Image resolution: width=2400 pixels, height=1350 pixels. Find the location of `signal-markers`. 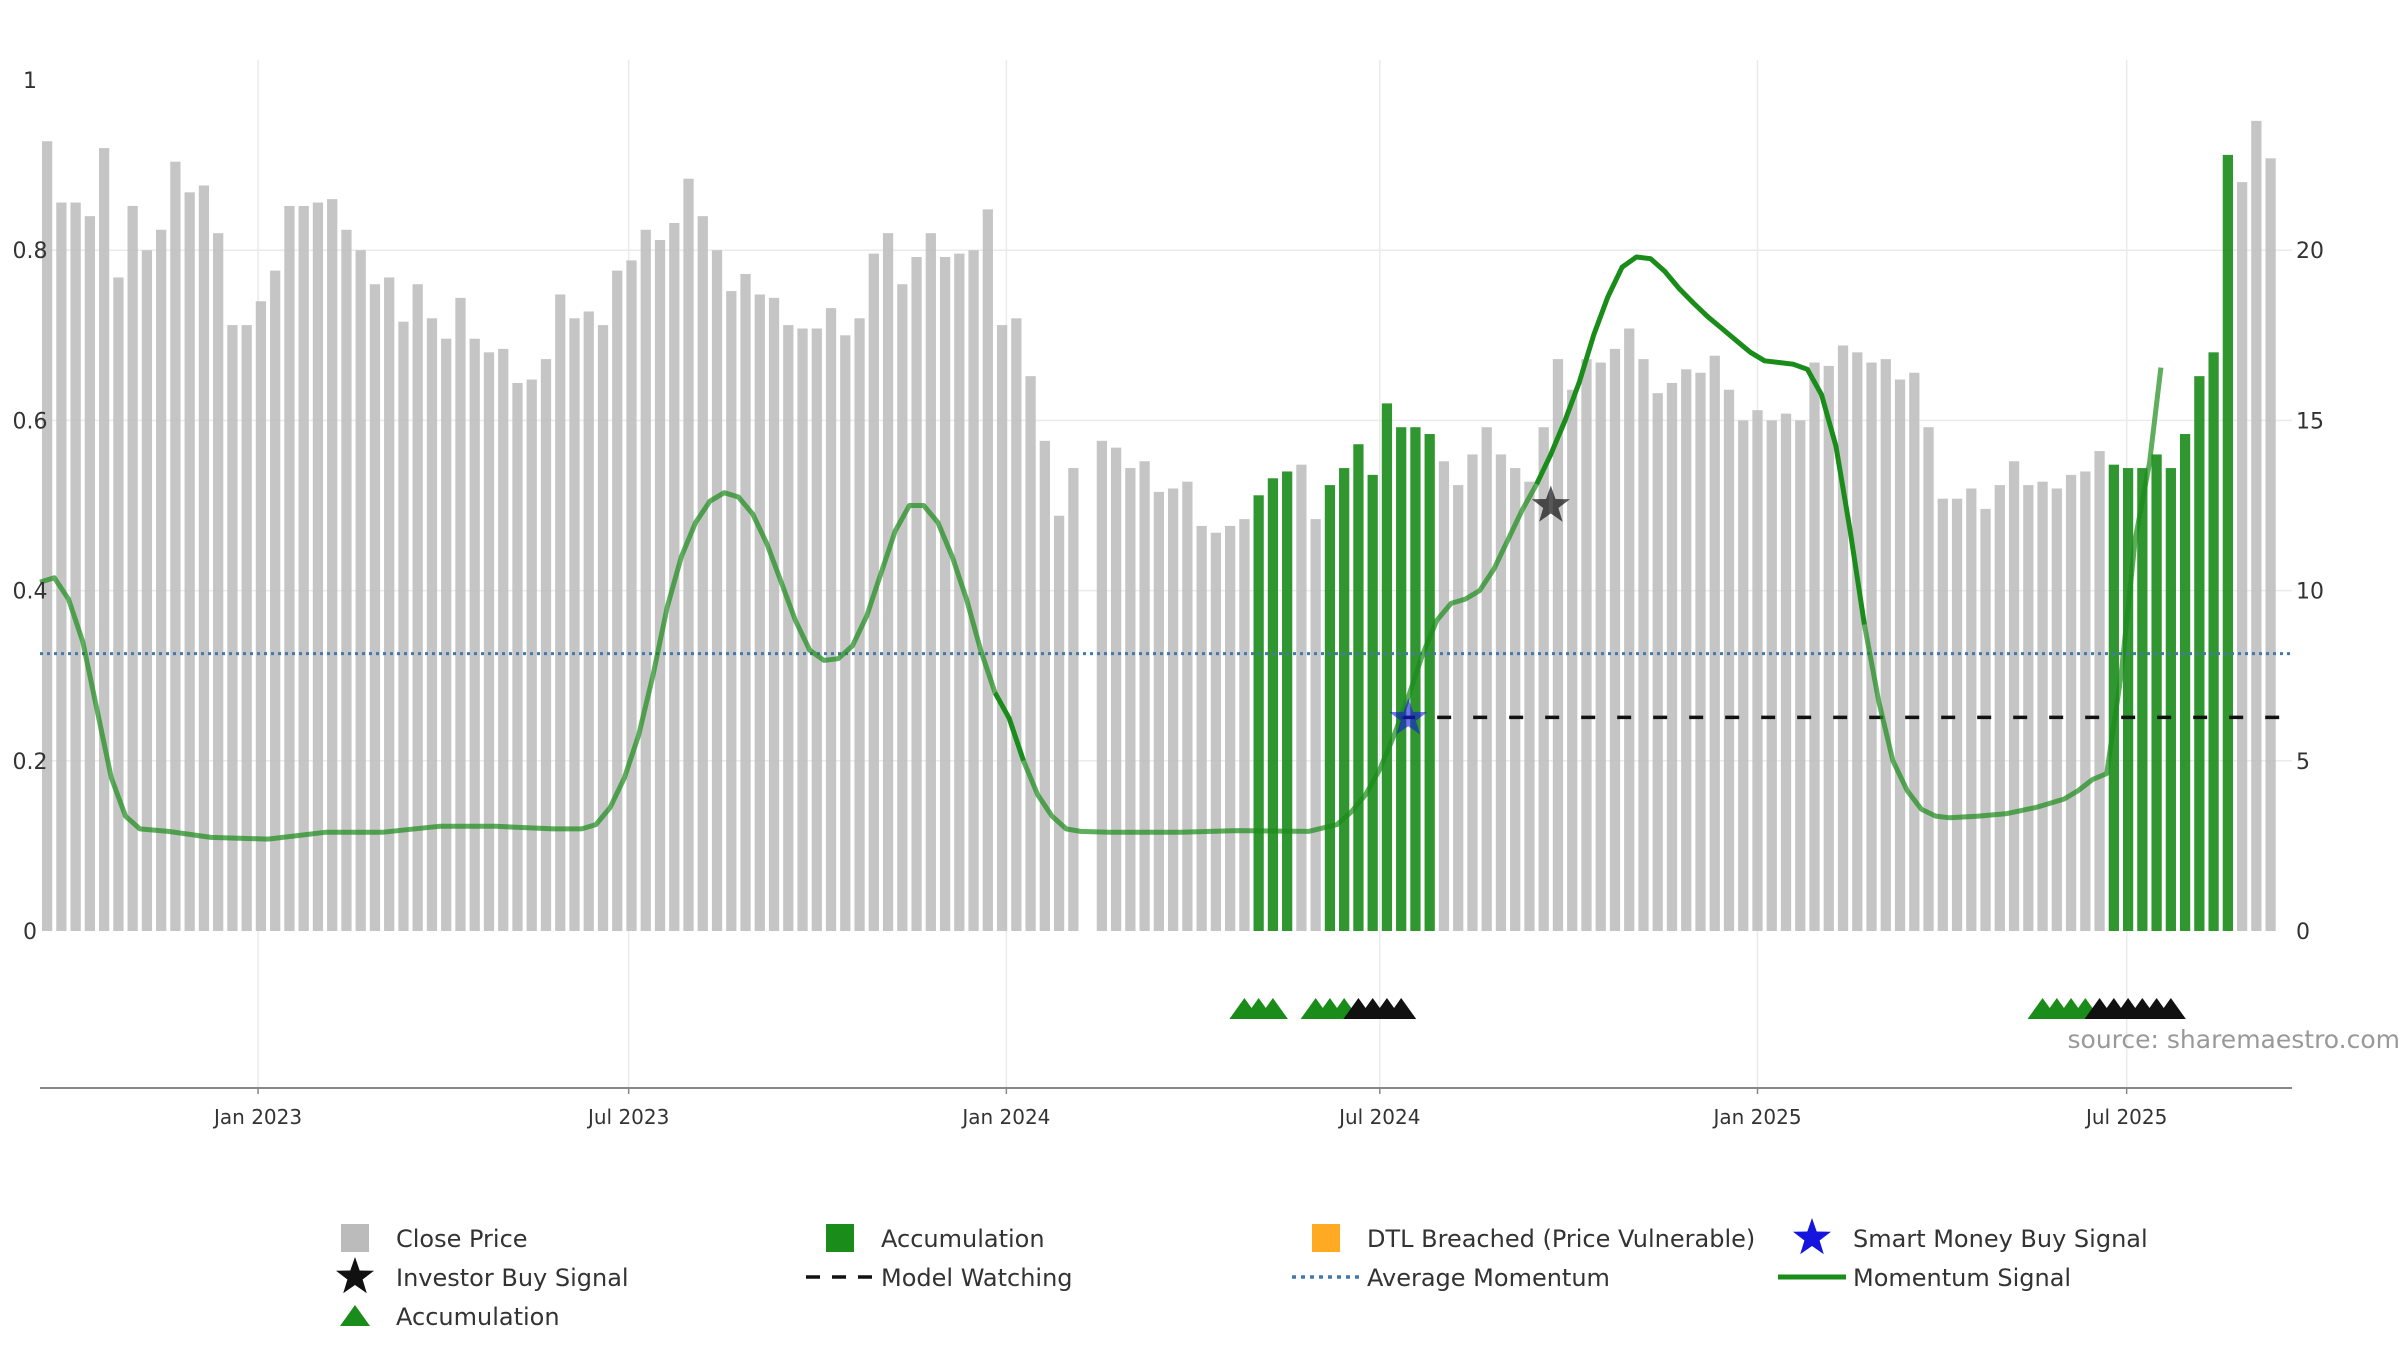

signal-markers is located at coordinates (1479, 610).